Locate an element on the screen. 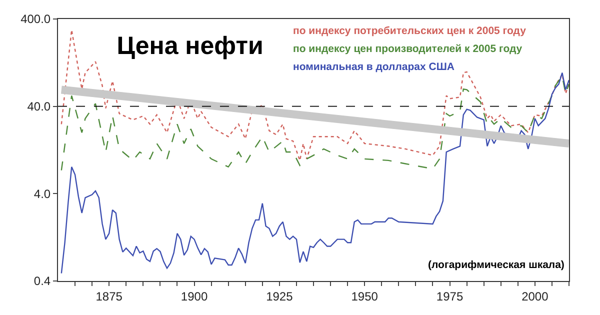 This screenshot has width=600, height=315. annotation: (логарифмическая шкала) is located at coordinates (496, 265).